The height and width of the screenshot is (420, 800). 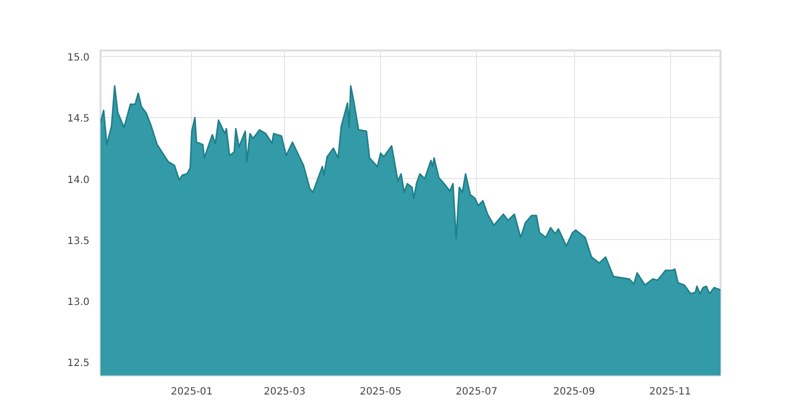 I want to click on x-tick-label: 2025-09, so click(x=574, y=392).